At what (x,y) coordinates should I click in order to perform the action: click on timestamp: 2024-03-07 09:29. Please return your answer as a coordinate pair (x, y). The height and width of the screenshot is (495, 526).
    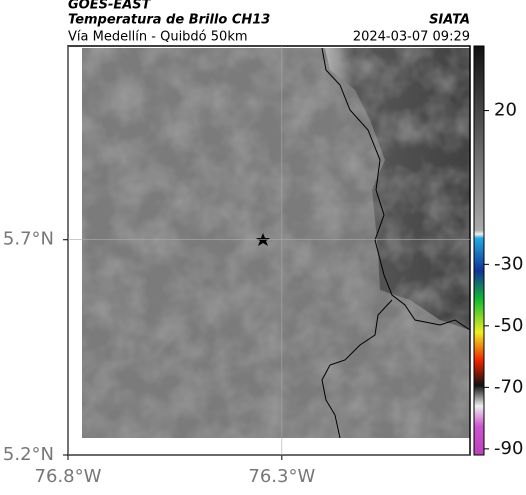
    Looking at the image, I should click on (411, 37).